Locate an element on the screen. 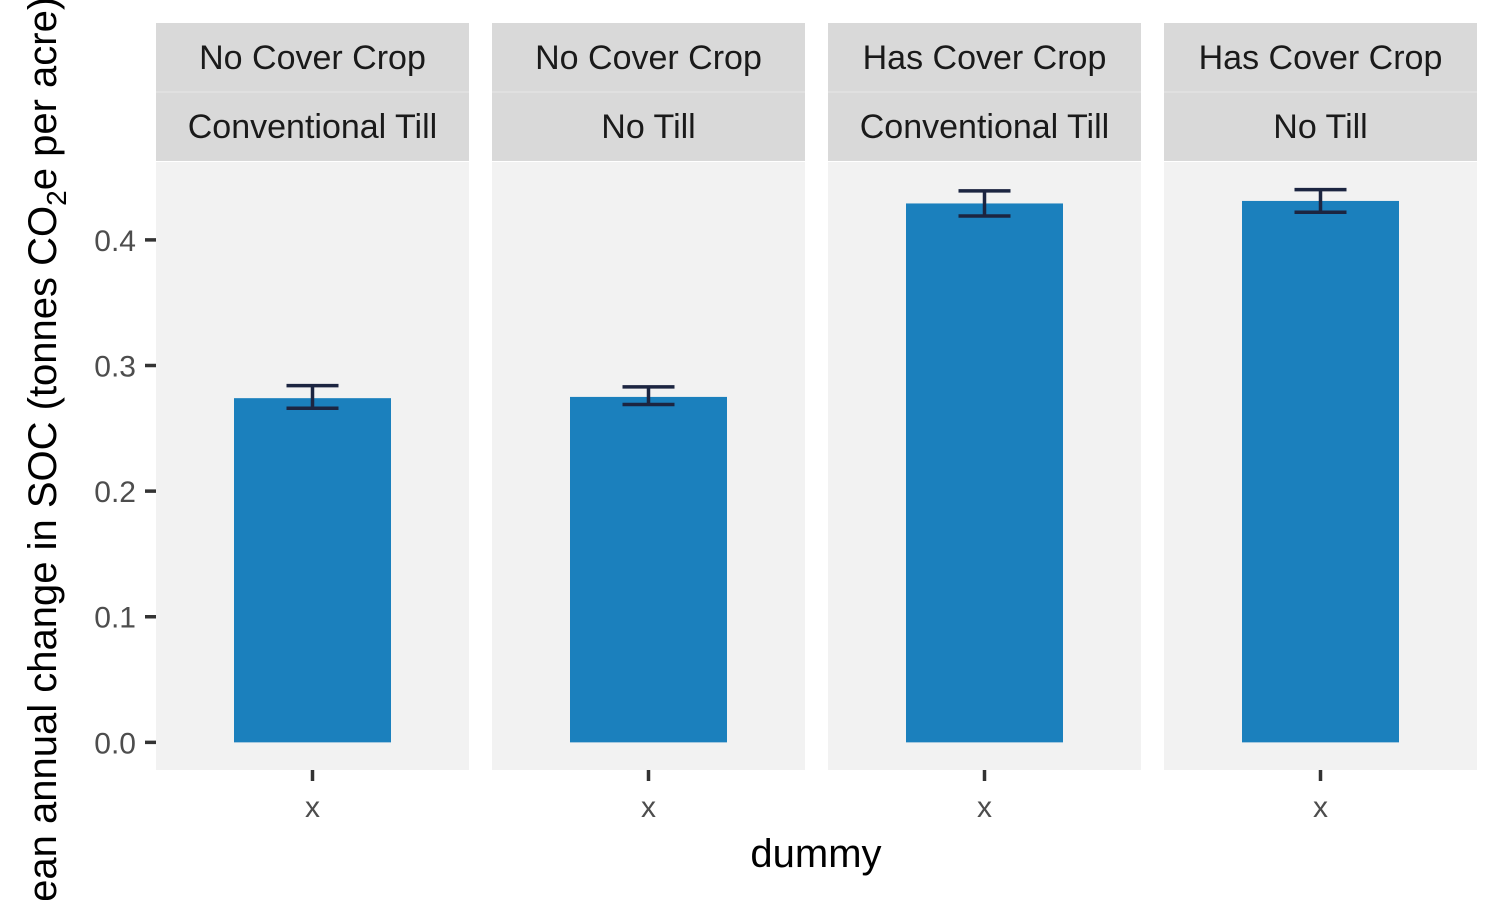 The image size is (1500, 905). y-axis-title-subscript: 2 is located at coordinates (56, 198).